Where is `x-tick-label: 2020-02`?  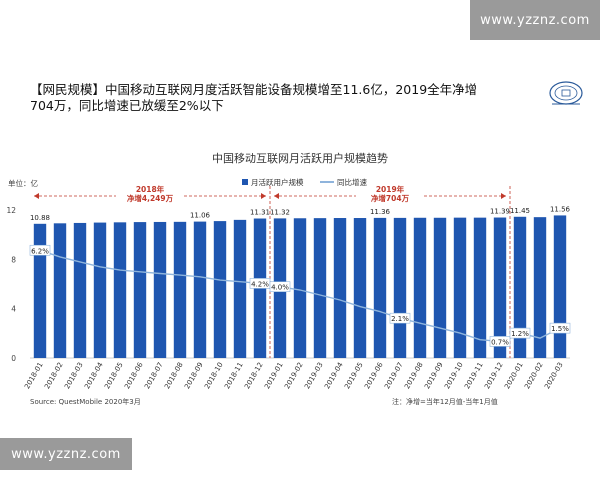
x-tick-label: 2020-02 is located at coordinates (534, 375).